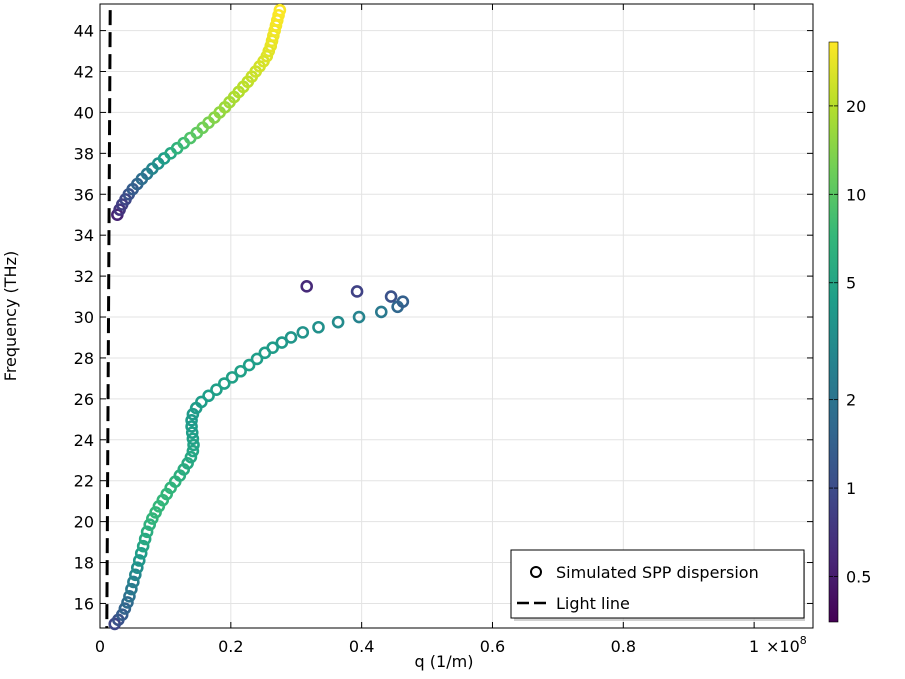  I want to click on light-line, so click(108, 319).